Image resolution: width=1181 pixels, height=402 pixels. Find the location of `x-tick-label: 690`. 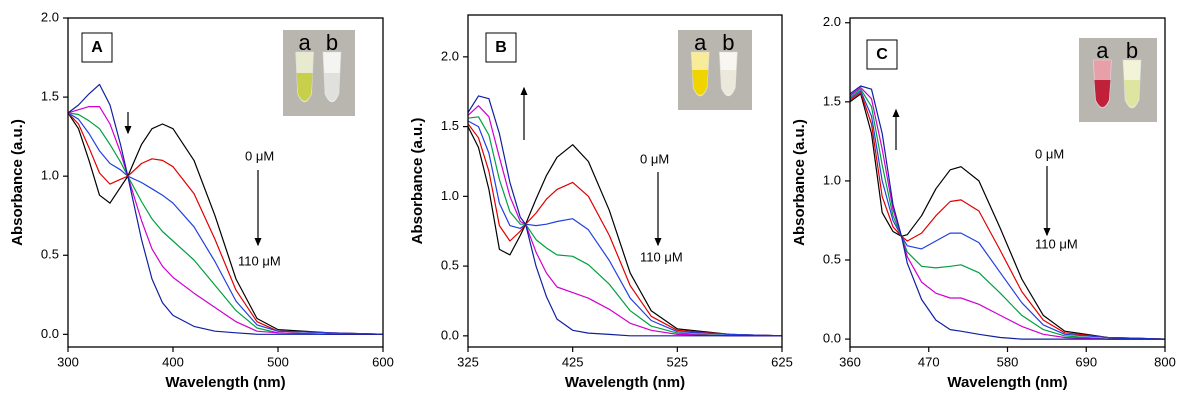

x-tick-label: 690 is located at coordinates (1086, 361).